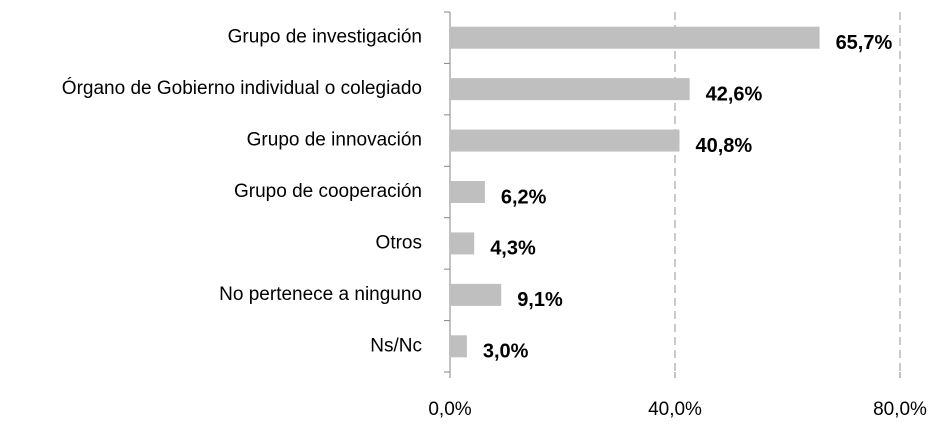 This screenshot has height=428, width=937. I want to click on y-tick-label: Grupo de cooperación, so click(328, 191).